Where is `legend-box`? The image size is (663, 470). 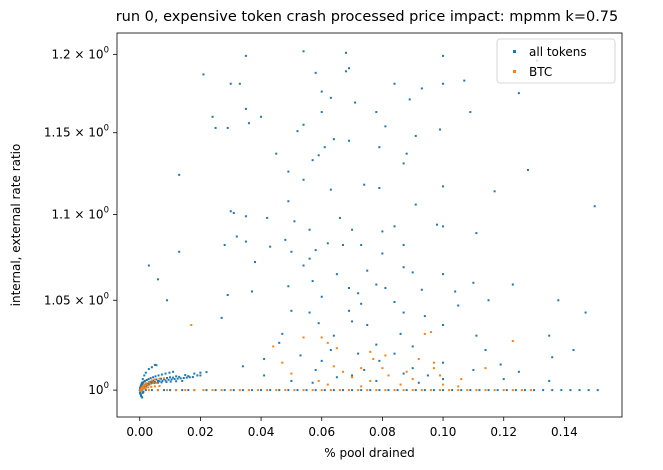
legend-box is located at coordinates (556, 61).